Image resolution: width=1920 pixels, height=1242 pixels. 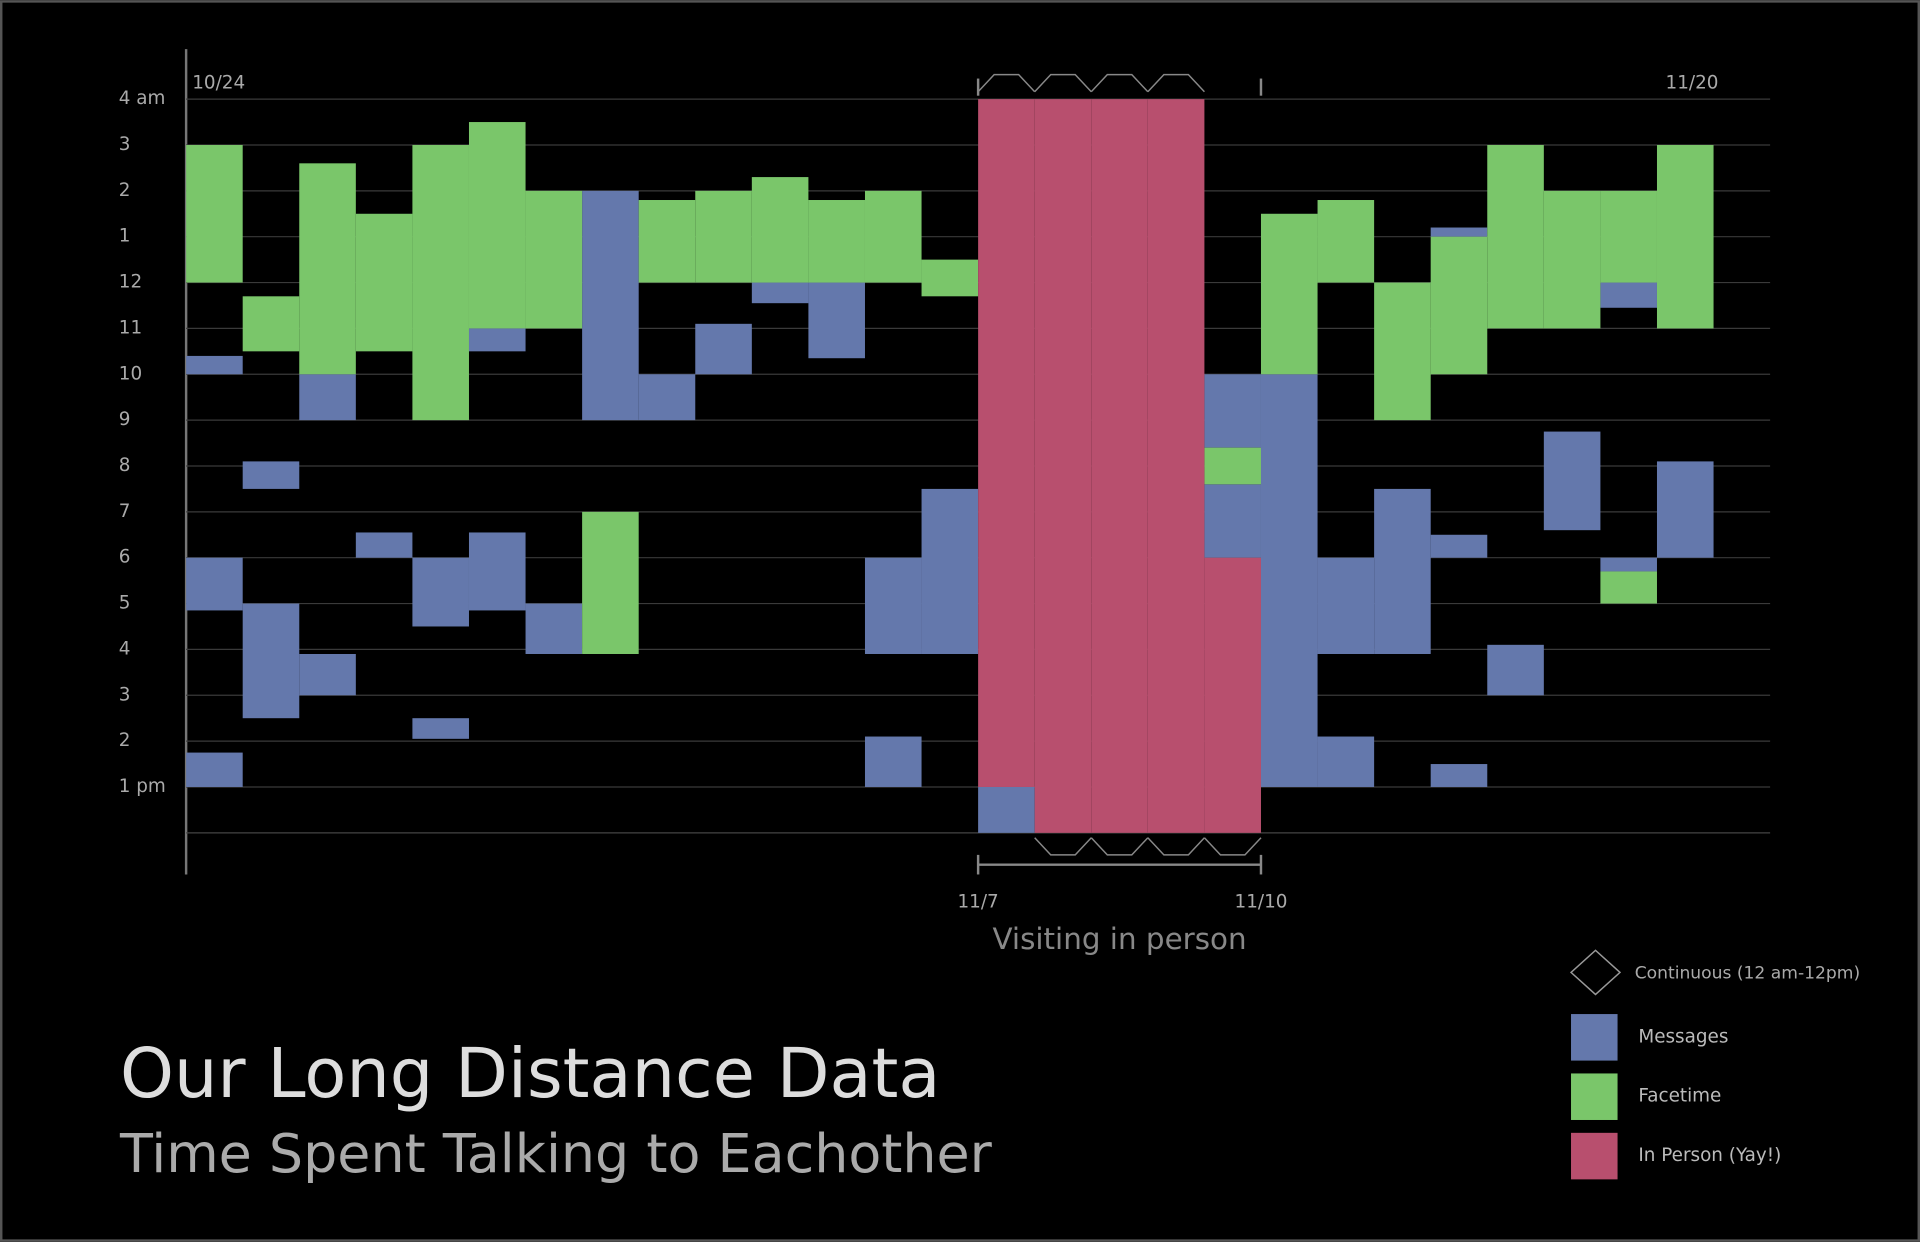 I want to click on chart-subtitle: Time Spent Talking to Eachother, so click(x=556, y=1153).